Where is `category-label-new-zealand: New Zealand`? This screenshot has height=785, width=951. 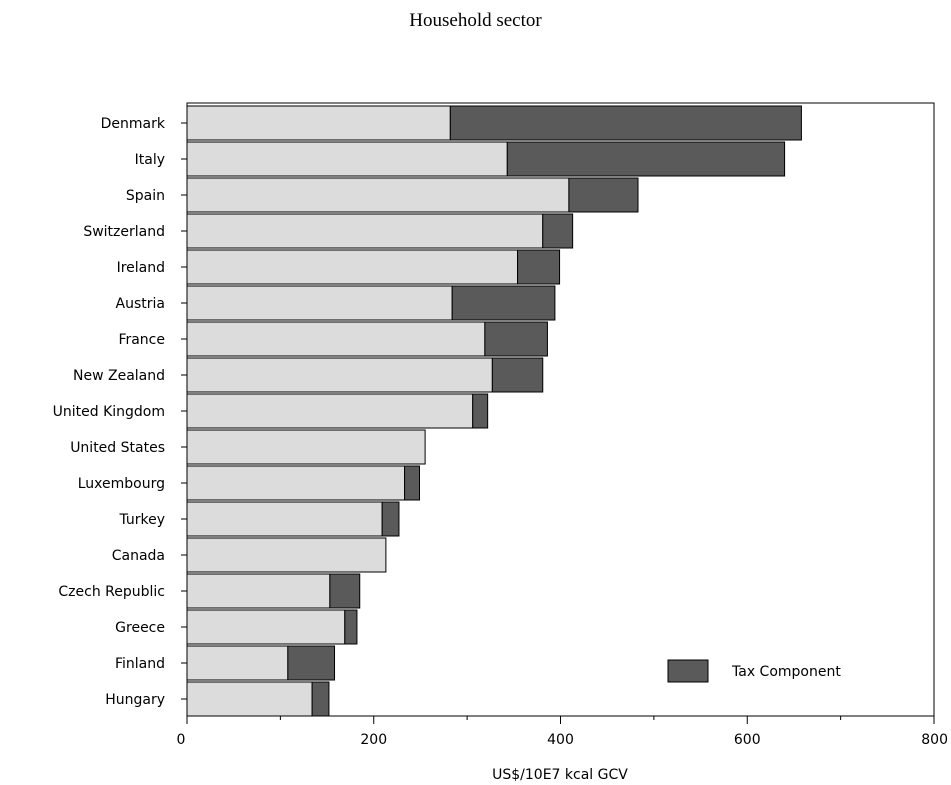 category-label-new-zealand: New Zealand is located at coordinates (119, 376).